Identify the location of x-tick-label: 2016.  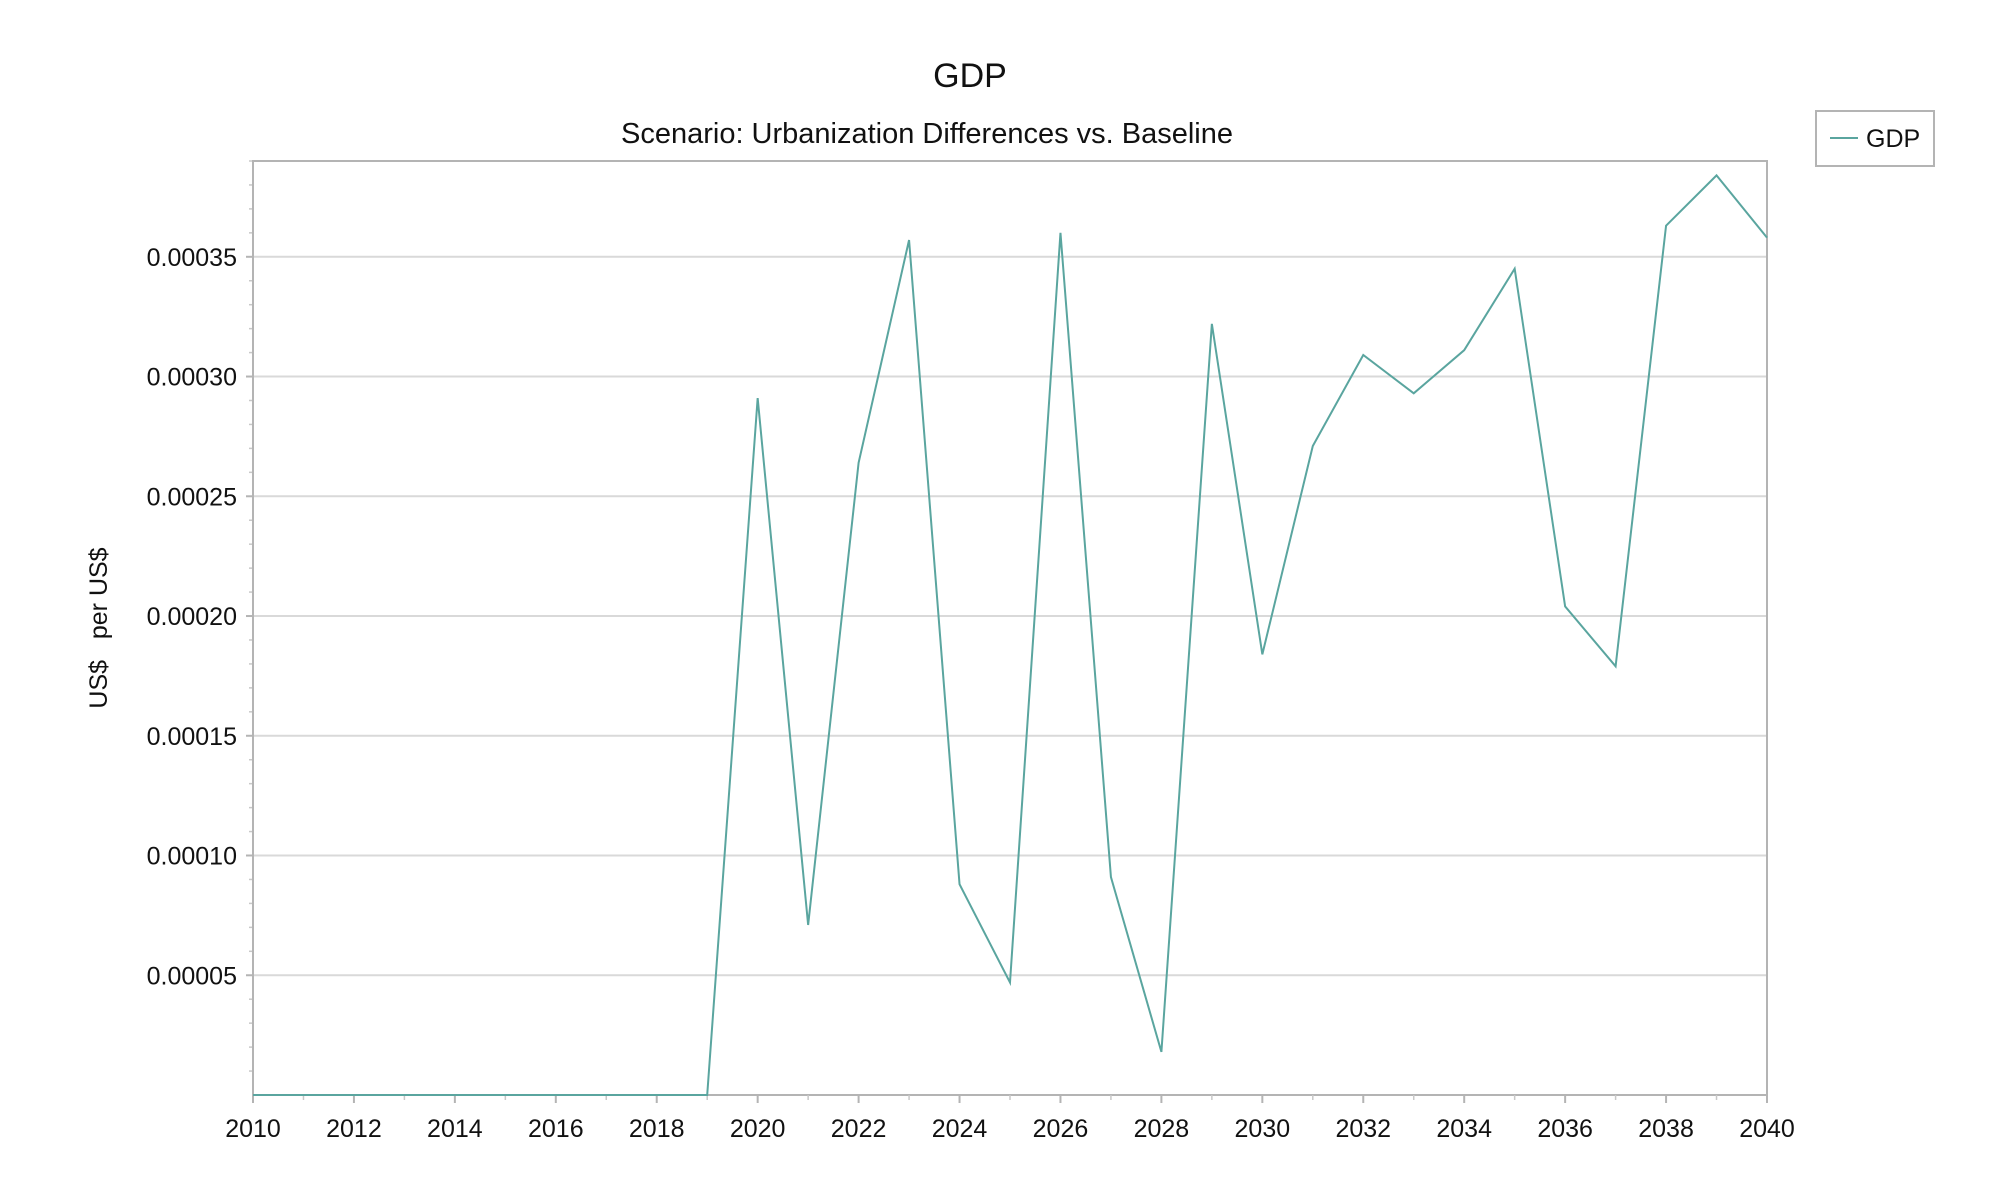
(556, 1129).